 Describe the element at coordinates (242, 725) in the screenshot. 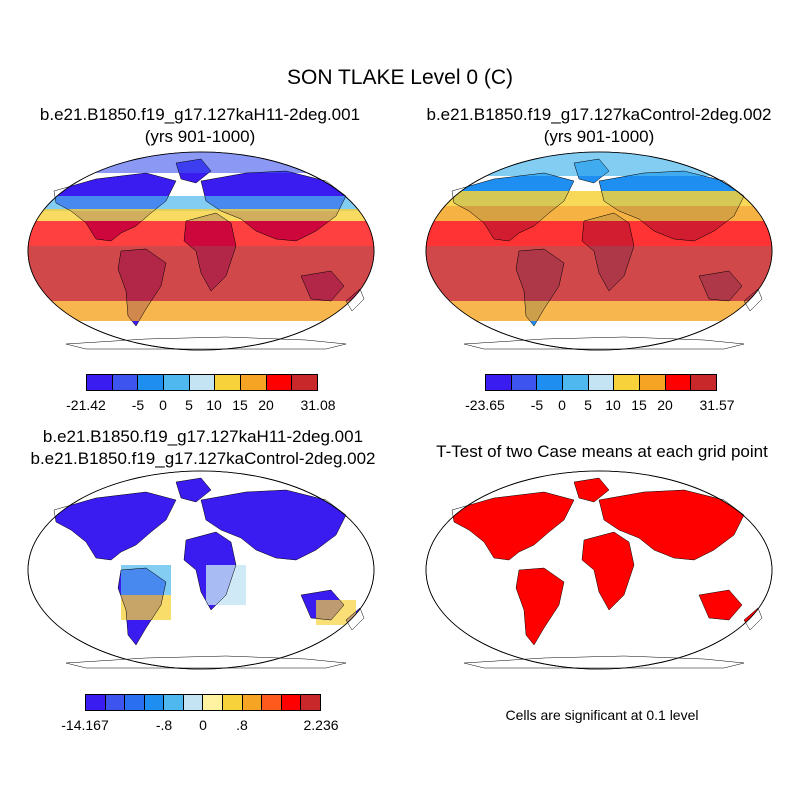

I see `diff-tick: .8` at that location.